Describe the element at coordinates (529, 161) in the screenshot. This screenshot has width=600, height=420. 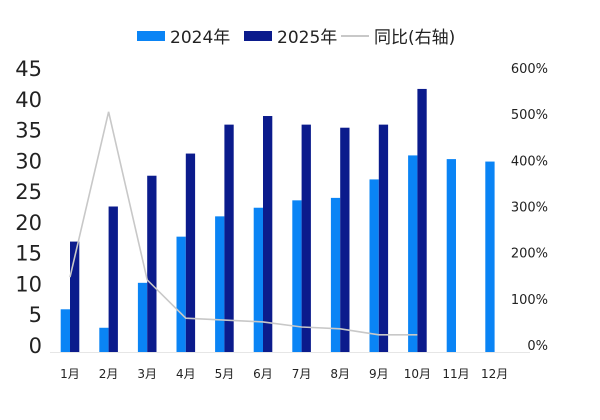
I see `right-tick-label: 400%` at that location.